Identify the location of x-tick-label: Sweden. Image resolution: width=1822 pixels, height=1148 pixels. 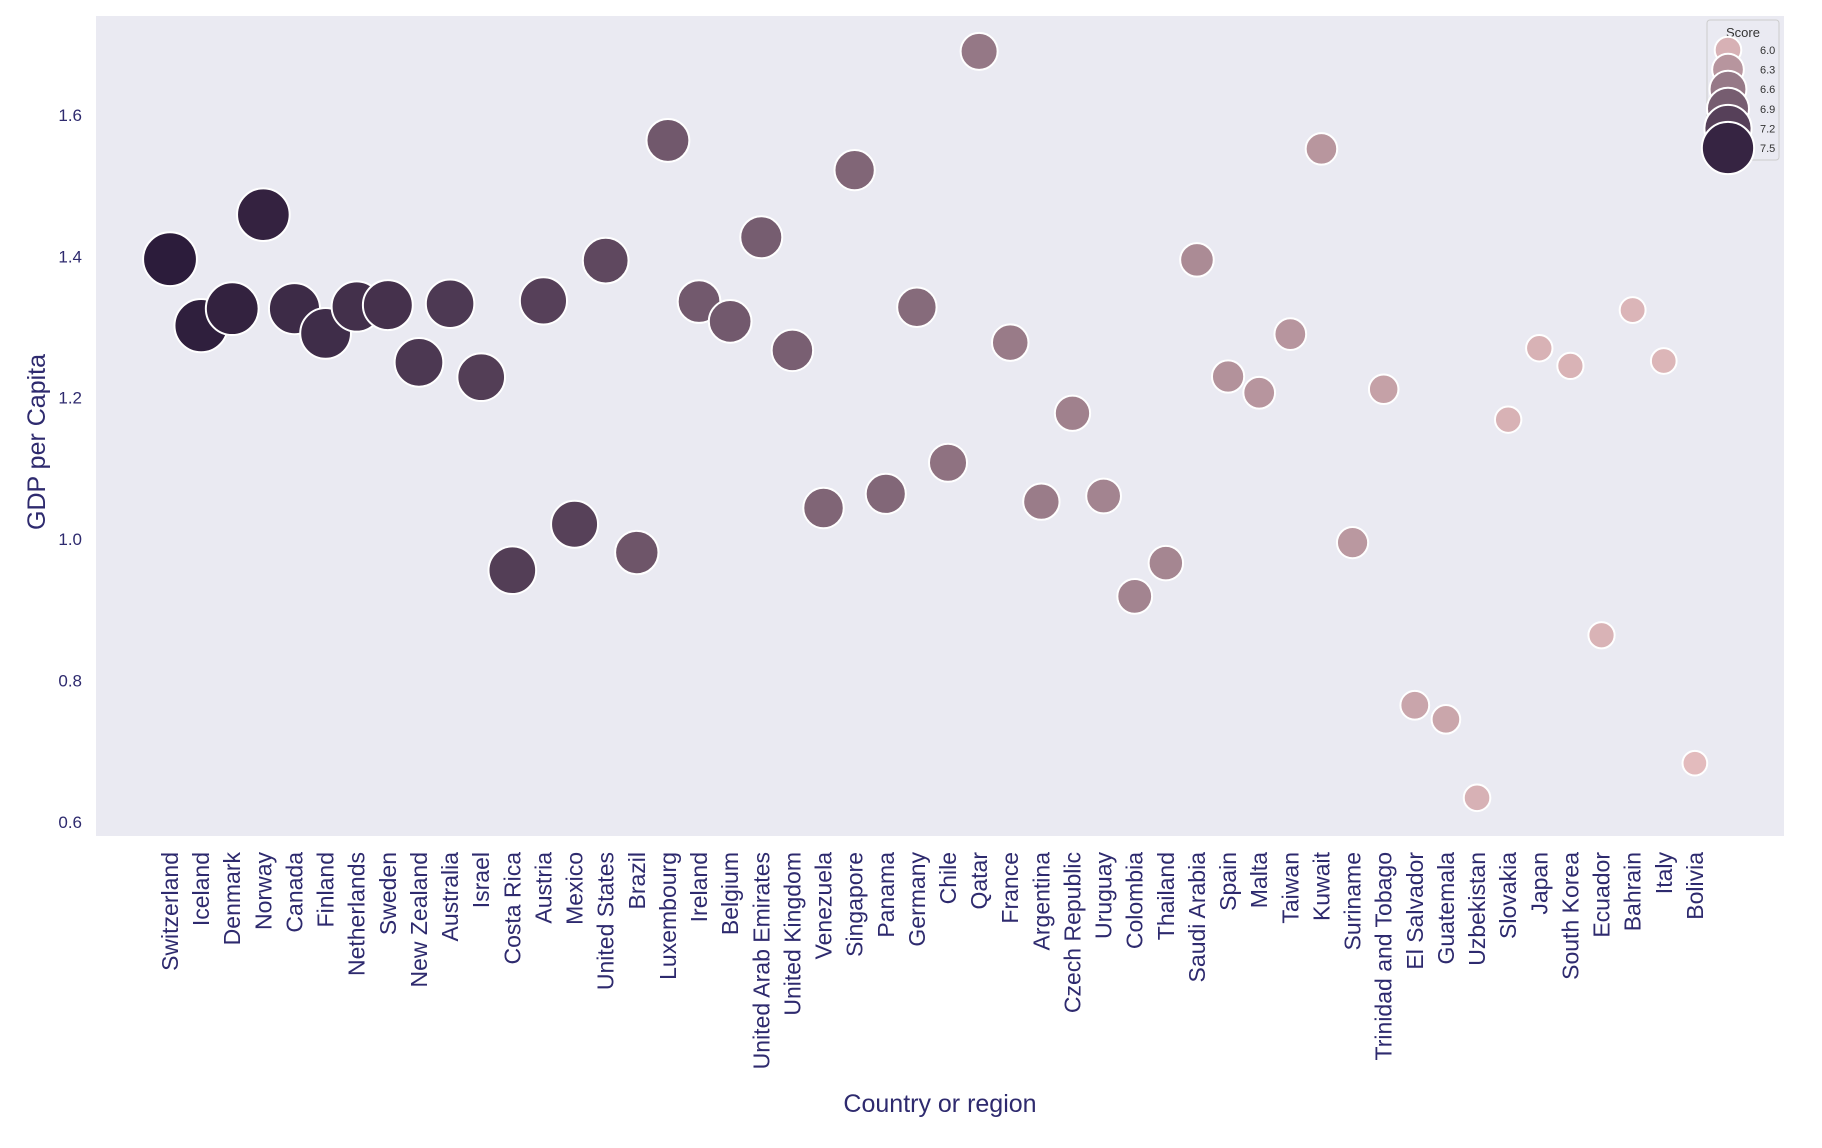
(388, 893).